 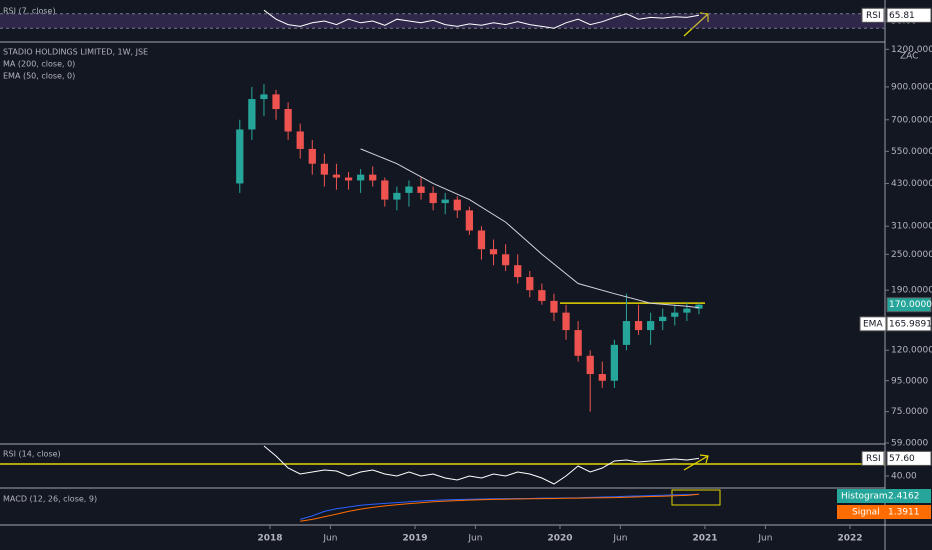 I want to click on value-badge-name: Histogram, so click(x=864, y=497).